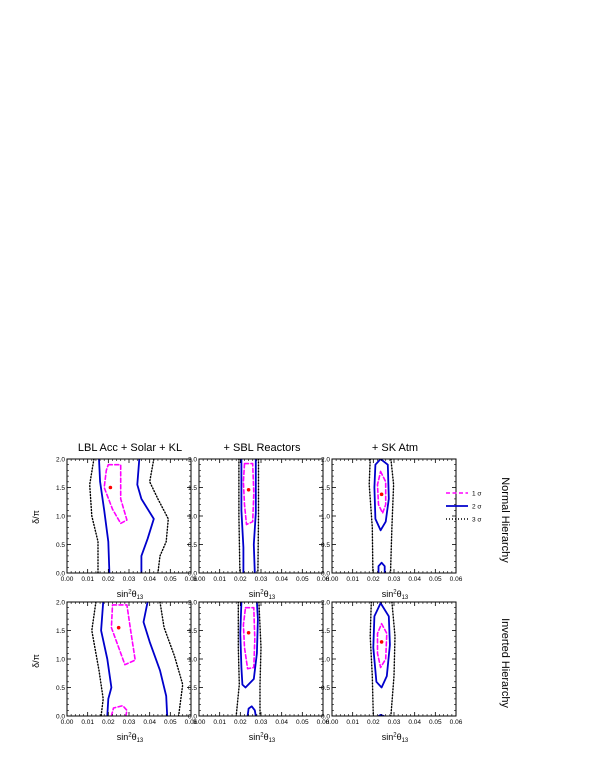  I want to click on x-axis-label-lbl-bottom: sin2θ13, so click(130, 738).